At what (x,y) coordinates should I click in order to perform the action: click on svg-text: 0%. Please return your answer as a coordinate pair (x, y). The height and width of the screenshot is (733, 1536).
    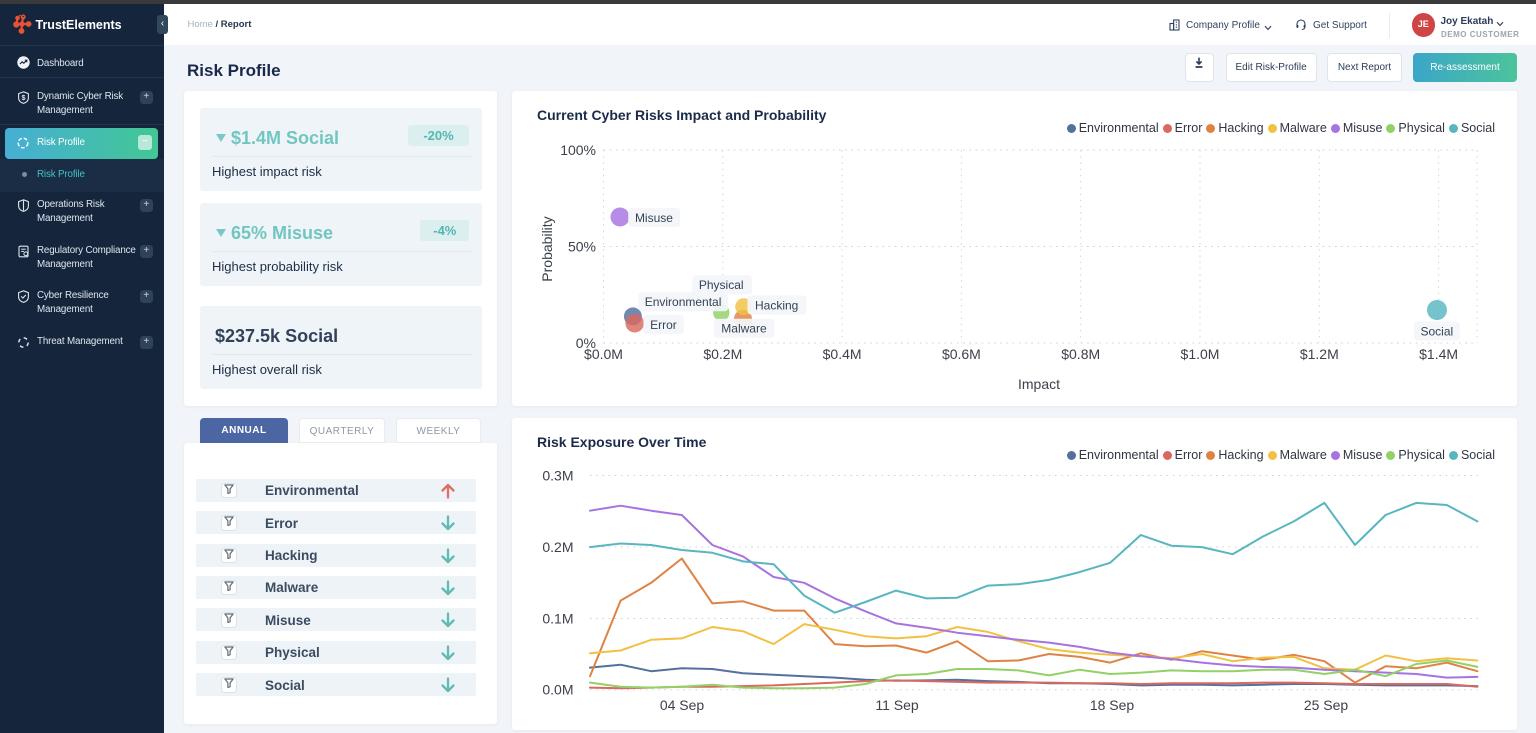
    Looking at the image, I should click on (586, 343).